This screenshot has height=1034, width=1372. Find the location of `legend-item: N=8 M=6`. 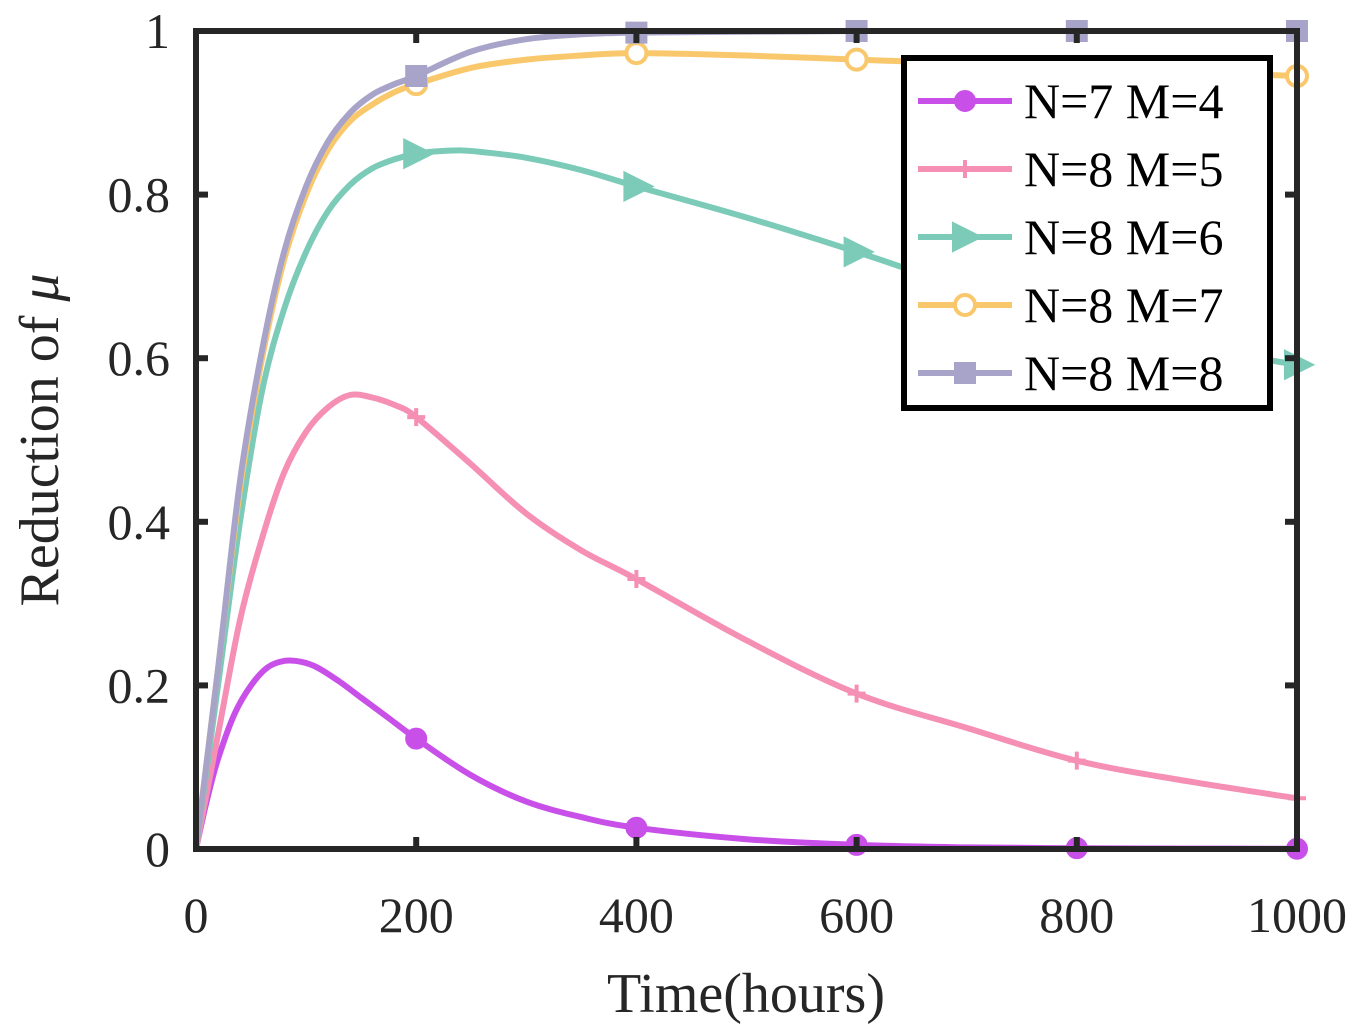

legend-item: N=8 M=6 is located at coordinates (1070, 237).